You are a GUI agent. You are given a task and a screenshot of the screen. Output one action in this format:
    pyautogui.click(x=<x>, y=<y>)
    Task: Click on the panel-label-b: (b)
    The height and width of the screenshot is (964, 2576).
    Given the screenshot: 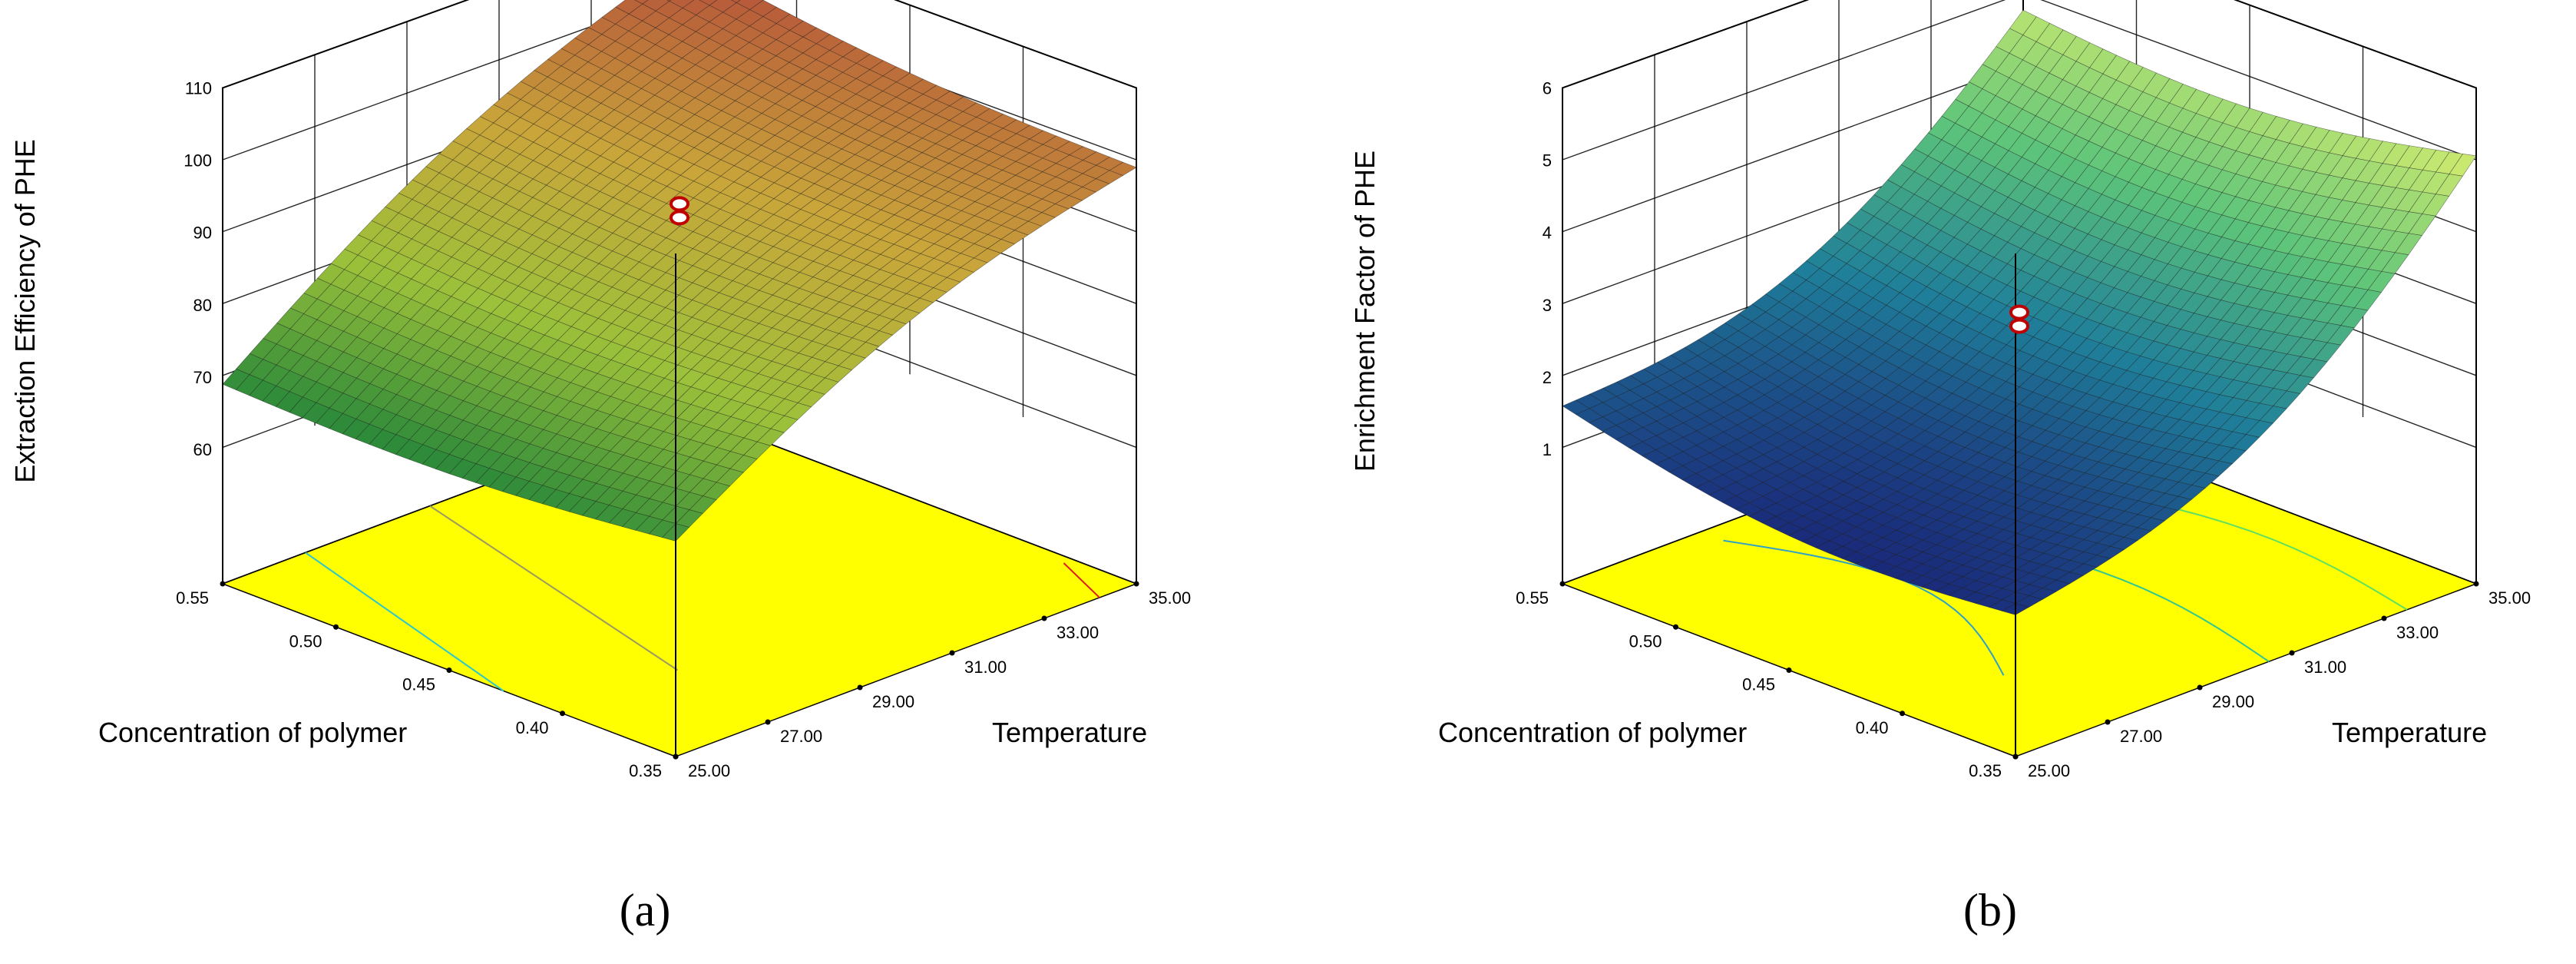 What is the action you would take?
    pyautogui.click(x=1990, y=910)
    